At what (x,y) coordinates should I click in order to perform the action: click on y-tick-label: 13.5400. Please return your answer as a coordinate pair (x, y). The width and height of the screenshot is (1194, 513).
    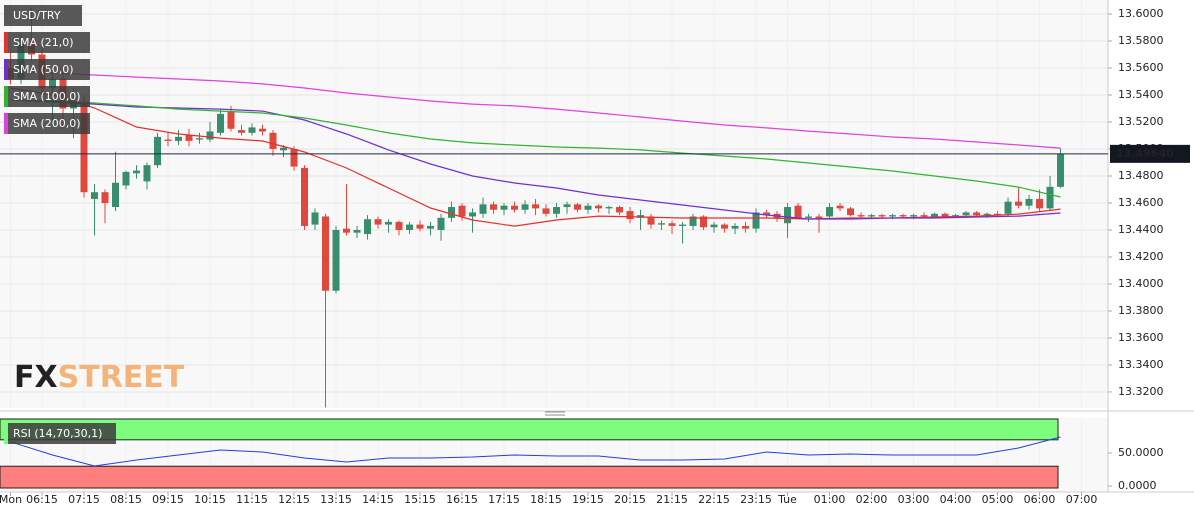
    Looking at the image, I should click on (1141, 94).